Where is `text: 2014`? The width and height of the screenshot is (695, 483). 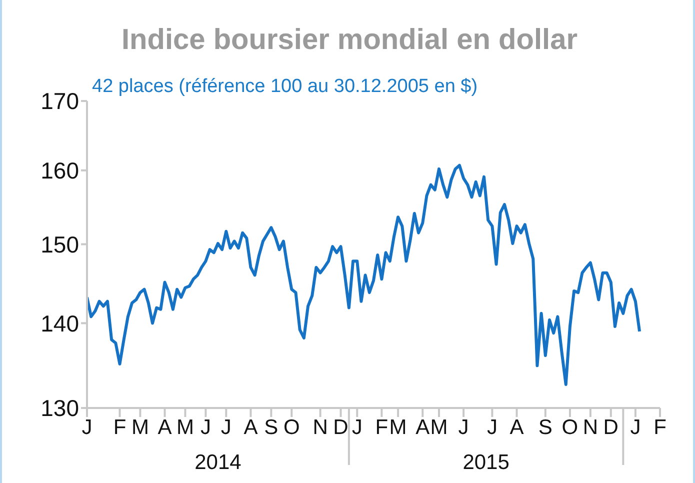 text: 2014 is located at coordinates (218, 462).